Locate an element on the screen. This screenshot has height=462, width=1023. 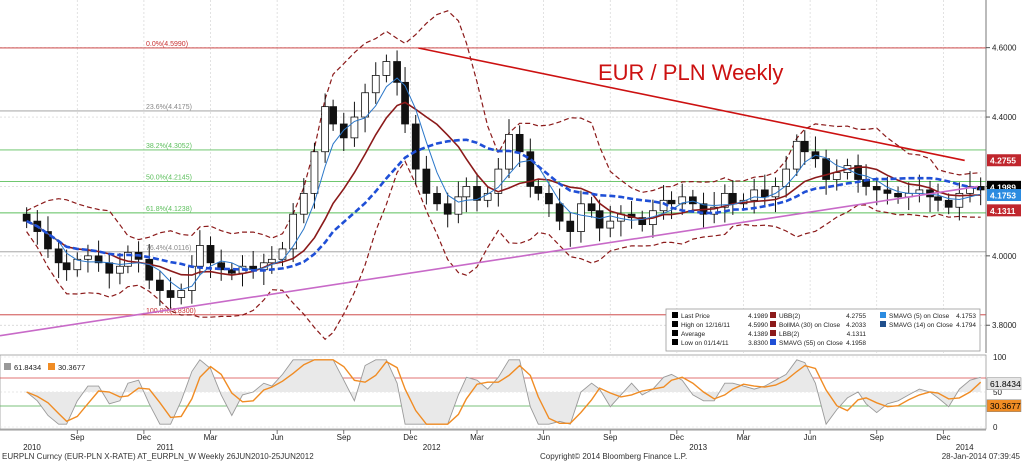
price-flag-label: 4.1311 is located at coordinates (1003, 211).